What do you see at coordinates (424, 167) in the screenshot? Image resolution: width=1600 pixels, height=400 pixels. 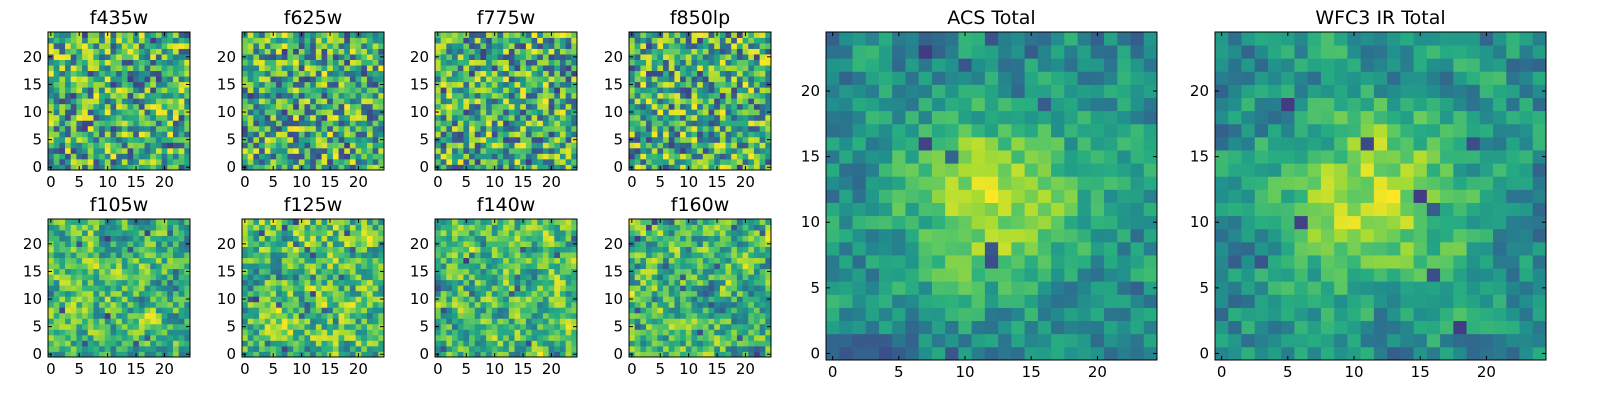 I see `y-tick-label: 0` at bounding box center [424, 167].